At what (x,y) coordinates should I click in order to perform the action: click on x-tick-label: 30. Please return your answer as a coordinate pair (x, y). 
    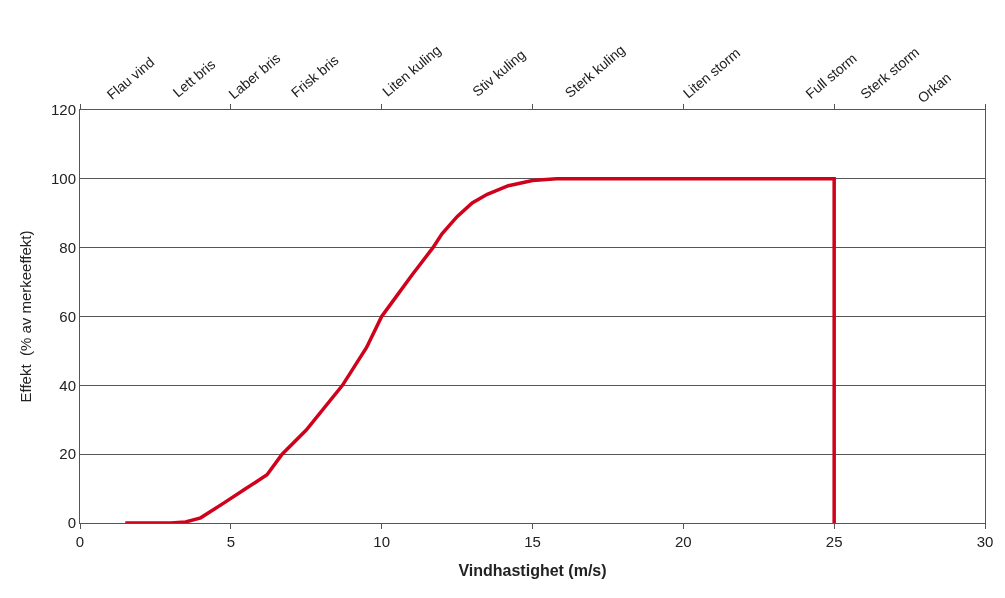
    Looking at the image, I should click on (985, 541).